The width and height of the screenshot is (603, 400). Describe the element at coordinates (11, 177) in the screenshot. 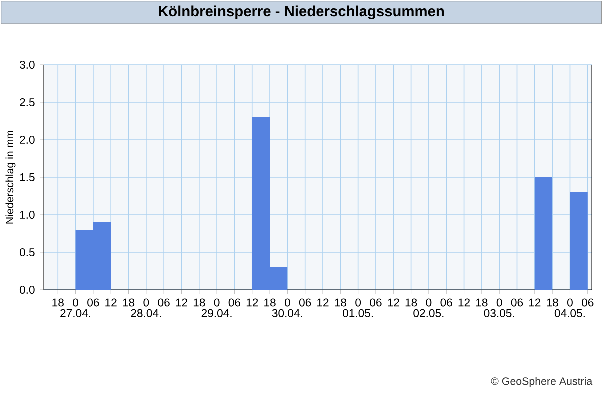

I see `y-axis-title: Niederschlag in mm` at that location.